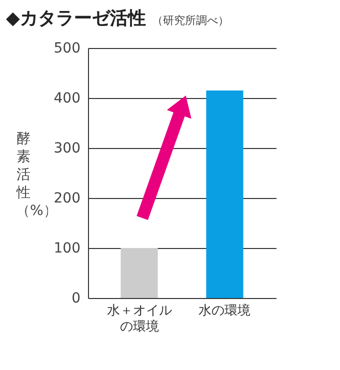 The height and width of the screenshot is (370, 340). What do you see at coordinates (67, 98) in the screenshot?
I see `y-tick-label: 400` at bounding box center [67, 98].